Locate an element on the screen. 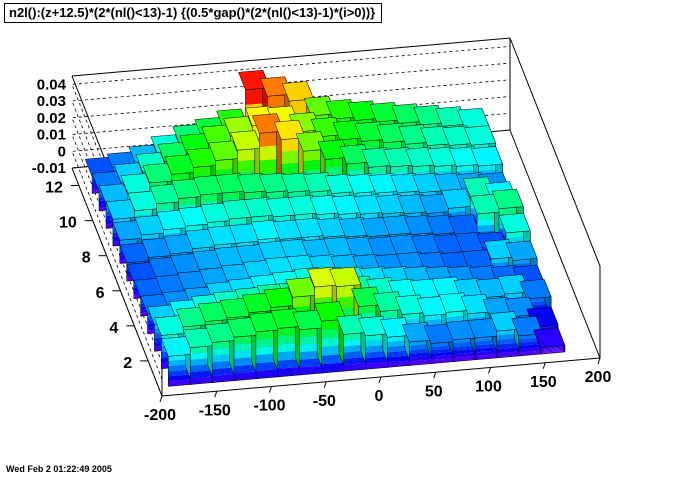  y-tick-label: 8 is located at coordinates (86, 258).